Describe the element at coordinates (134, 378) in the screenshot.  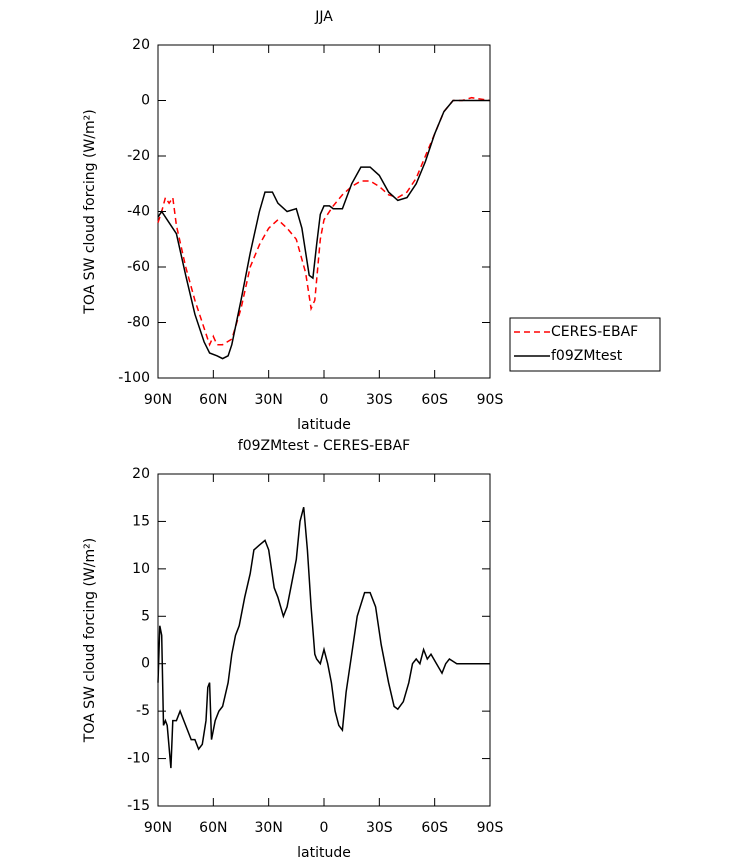
I see `y-tick-label: -100` at that location.